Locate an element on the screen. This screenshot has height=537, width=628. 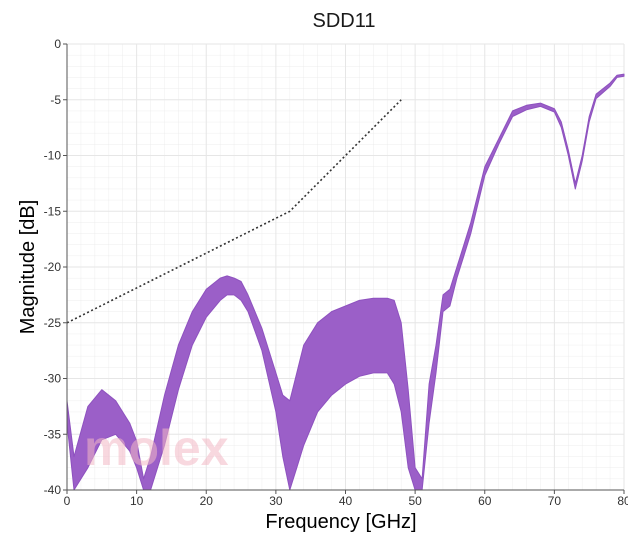
x-ticks: 0 10 20 30 40 50 60 70 80 is located at coordinates (346, 499).